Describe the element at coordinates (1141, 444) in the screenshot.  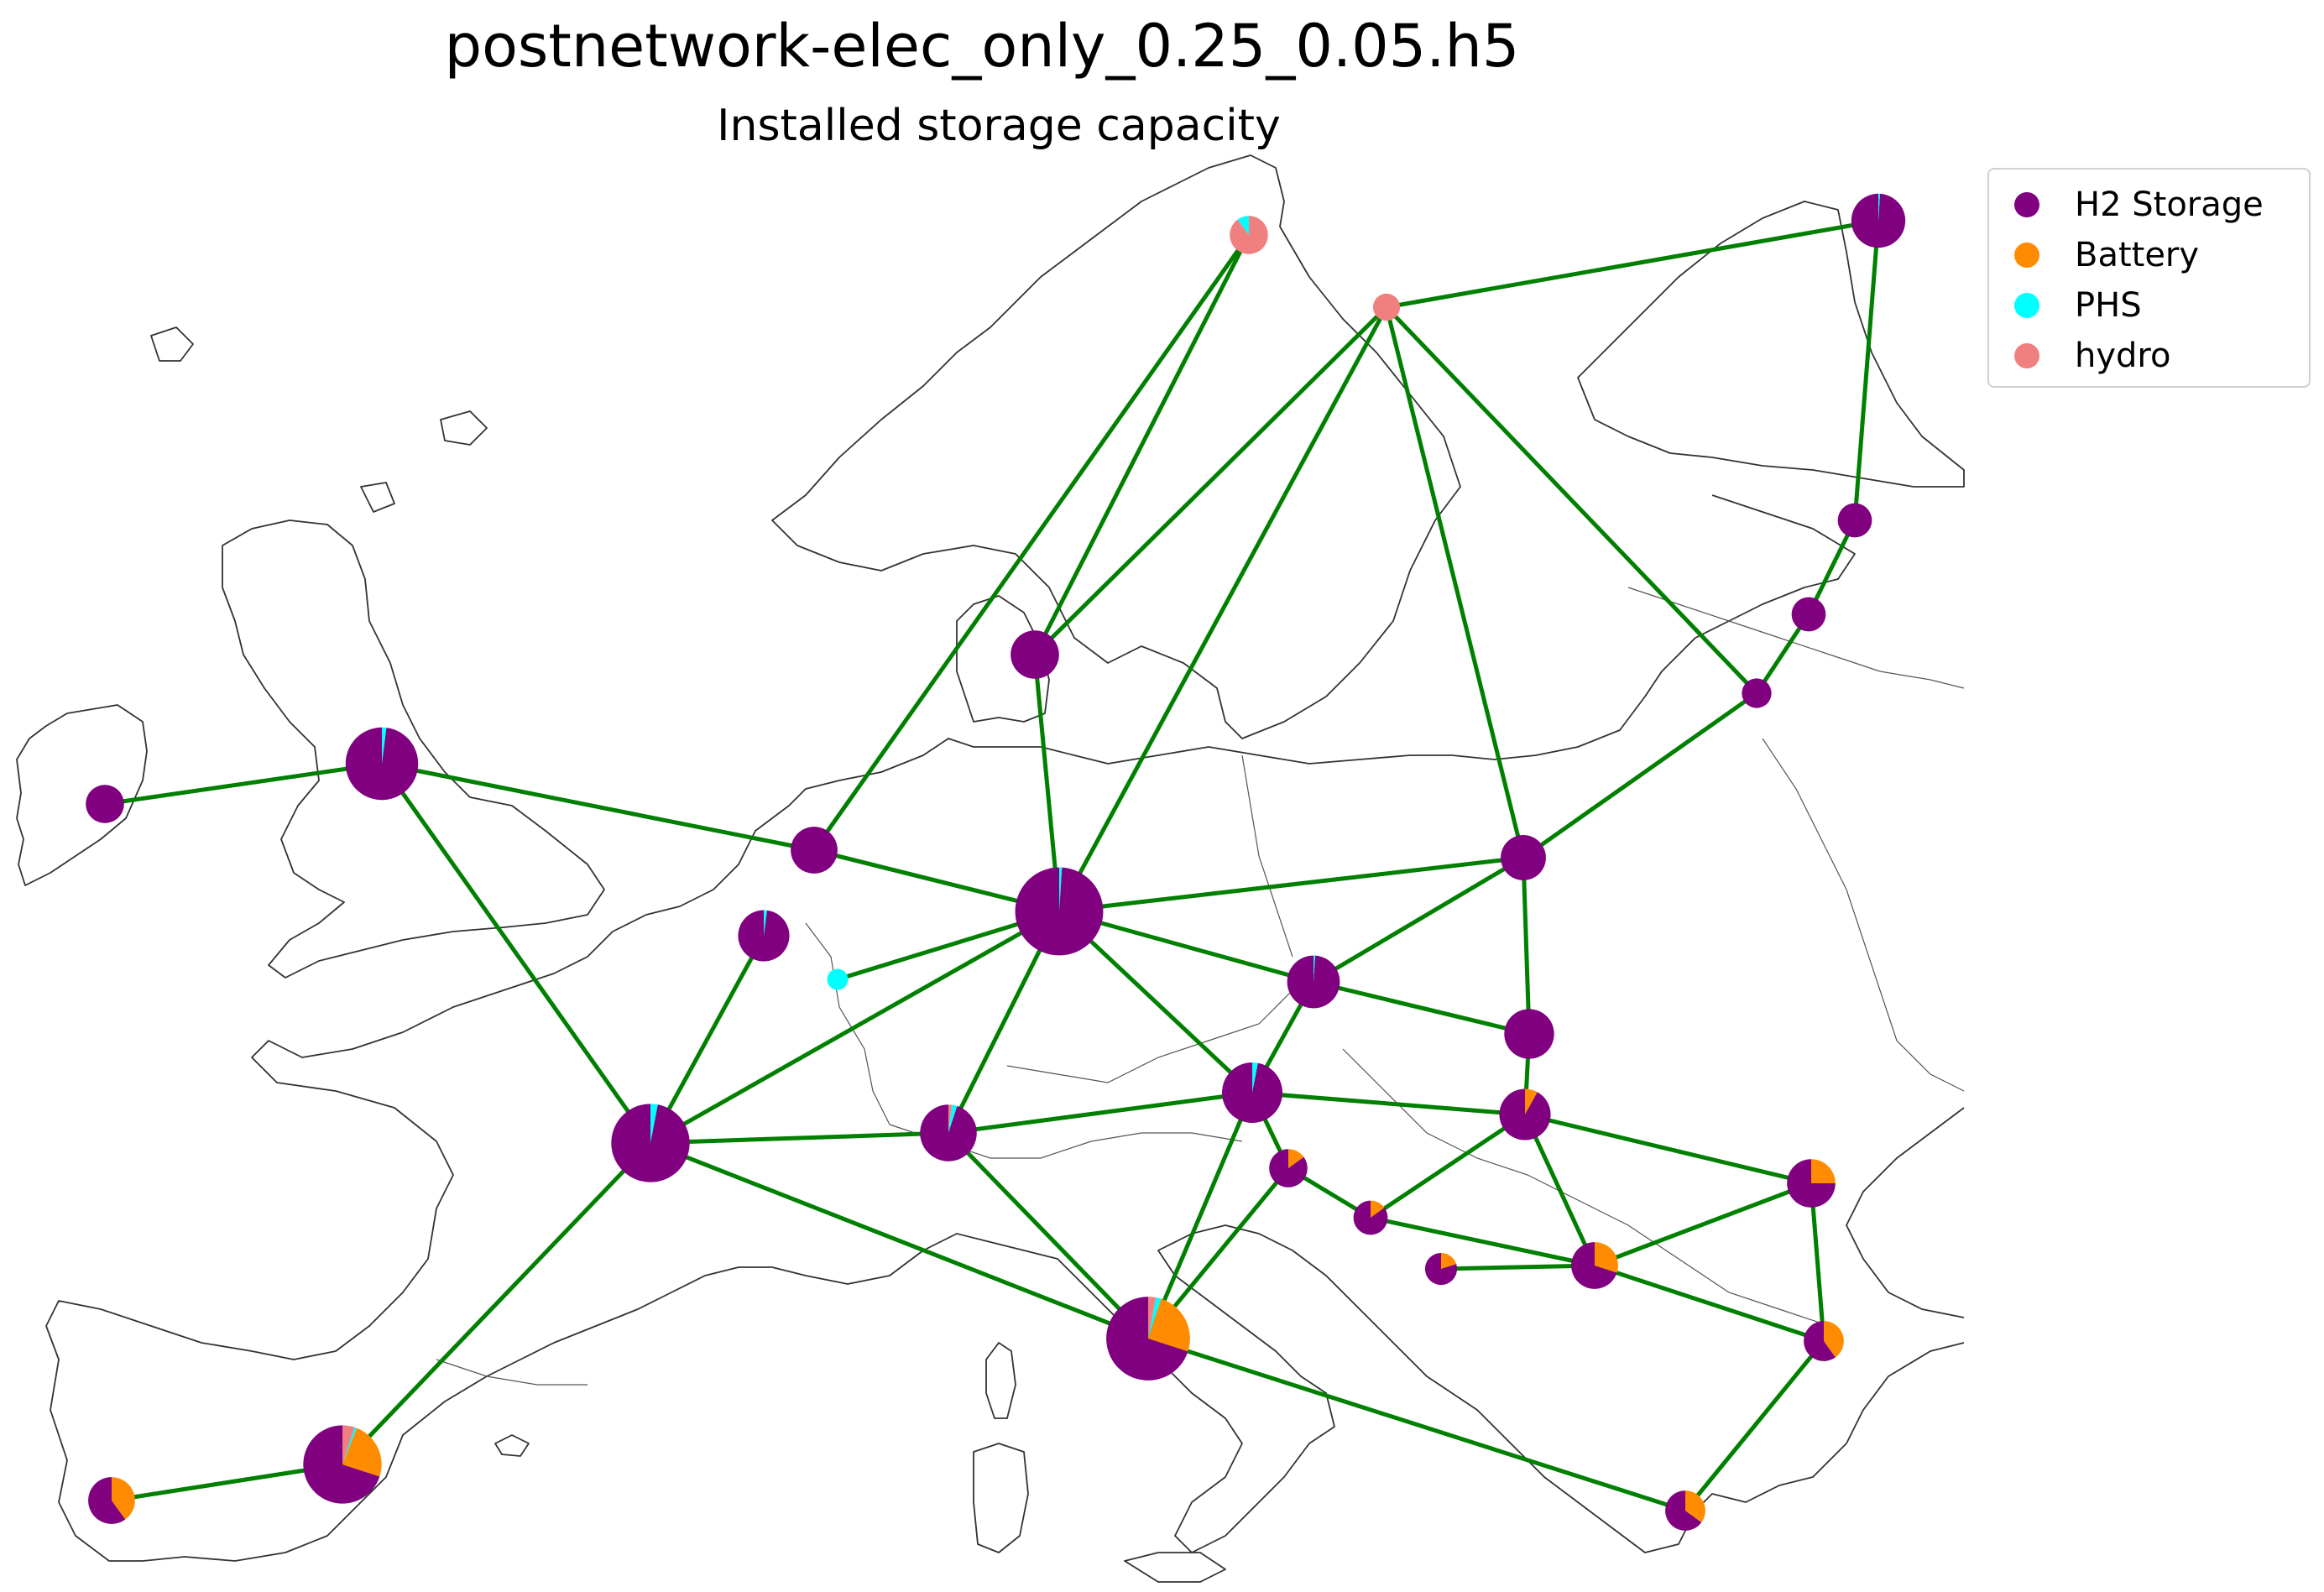
I see `link-no_n-dk` at that location.